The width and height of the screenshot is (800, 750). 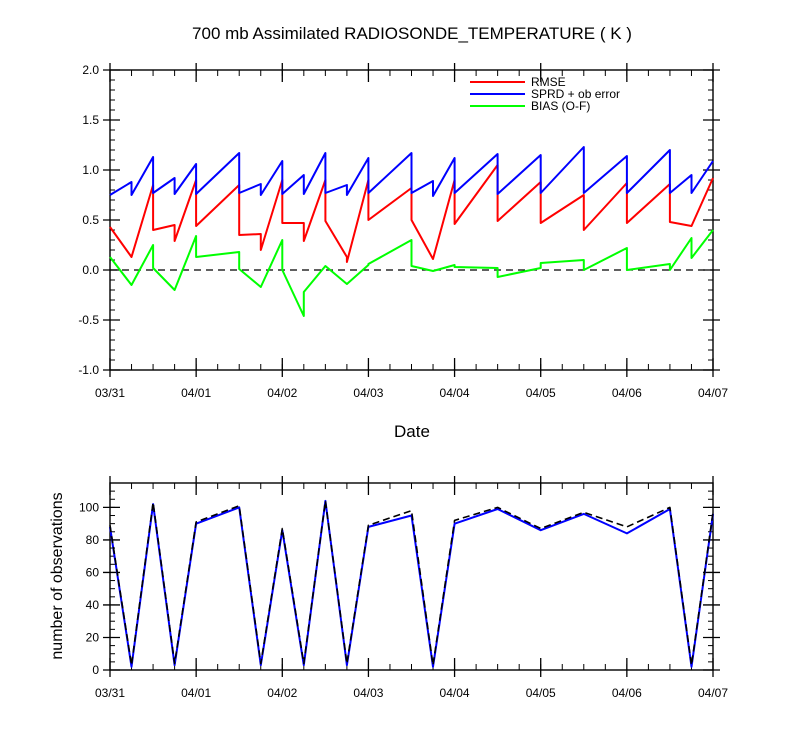 I want to click on bottom-x-tick-label: 04/04, so click(x=455, y=693).